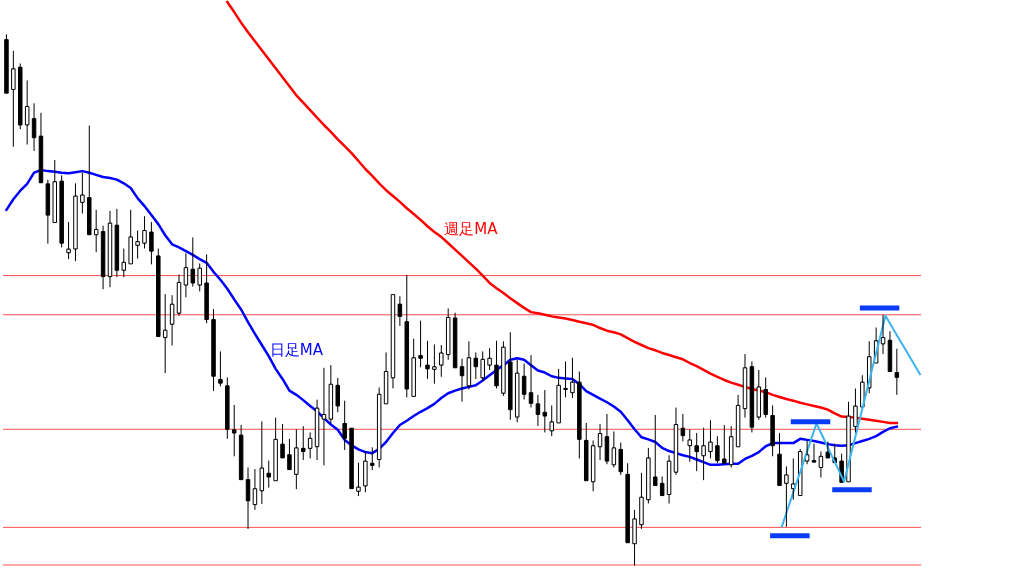 The height and width of the screenshot is (576, 1024). I want to click on series-label: 日足MA, so click(296, 350).